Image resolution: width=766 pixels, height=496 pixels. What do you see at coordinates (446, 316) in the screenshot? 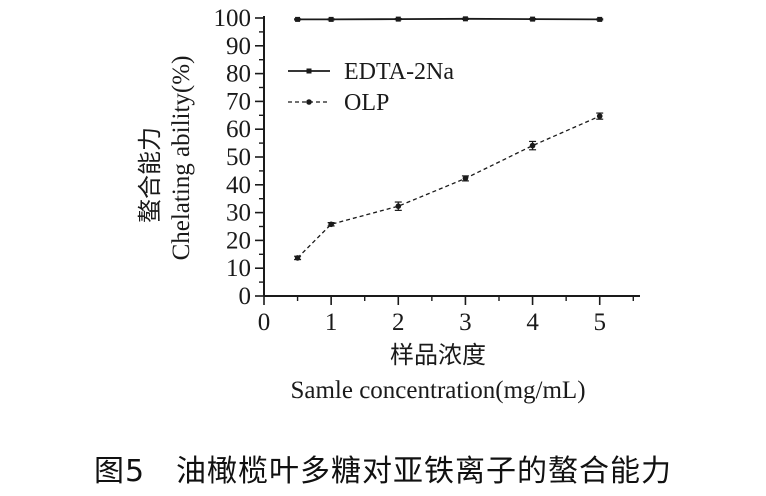
I see `x-ticks: 0 1 2 3 4 5` at bounding box center [446, 316].